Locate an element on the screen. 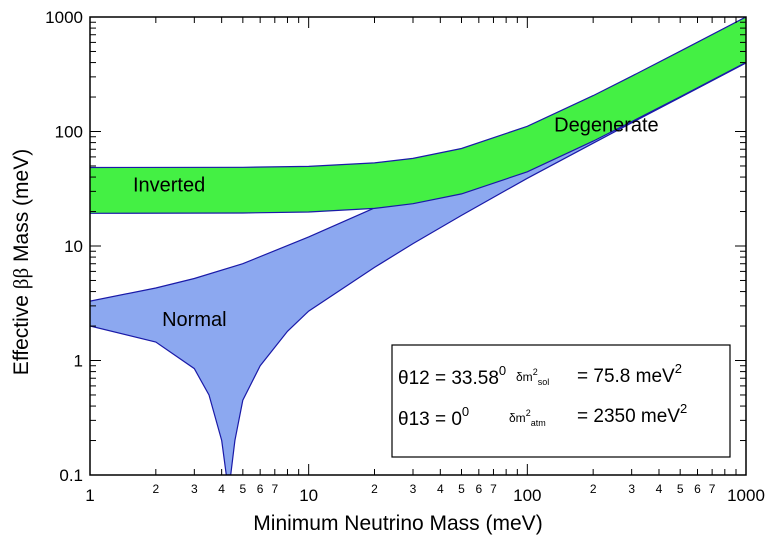  y-tick-label: 100 is located at coordinates (69, 132).